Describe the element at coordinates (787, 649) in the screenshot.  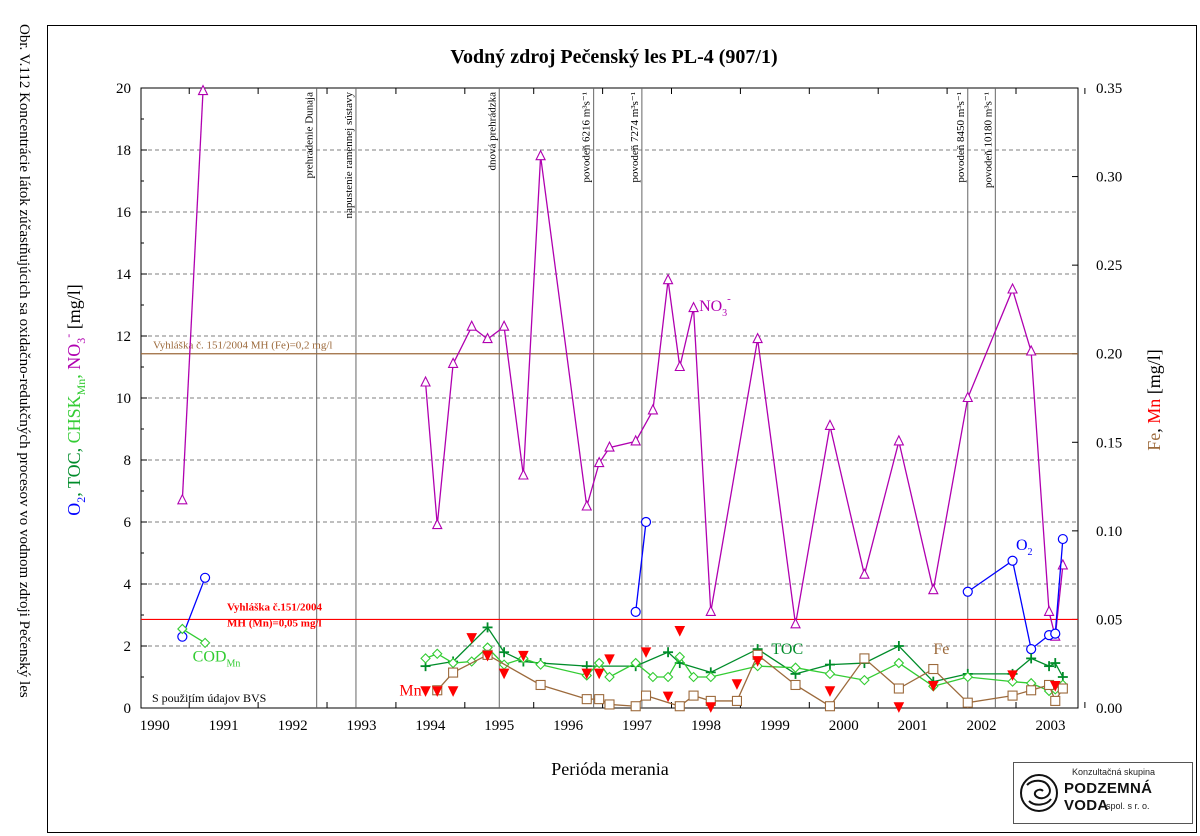
I see `series-label: TOC` at that location.